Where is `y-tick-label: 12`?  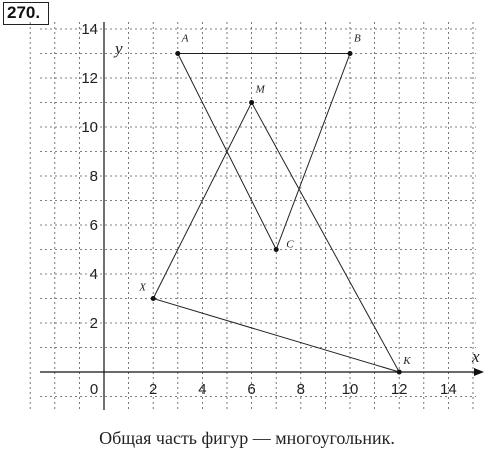 y-tick-label: 12 is located at coordinates (89, 78).